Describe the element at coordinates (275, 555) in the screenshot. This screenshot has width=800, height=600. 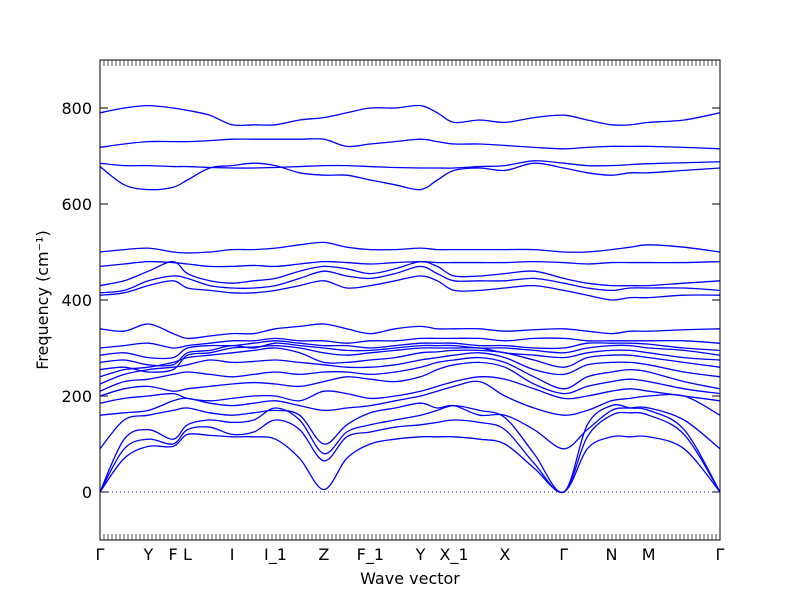
I see `x-tick-label: I_1` at that location.